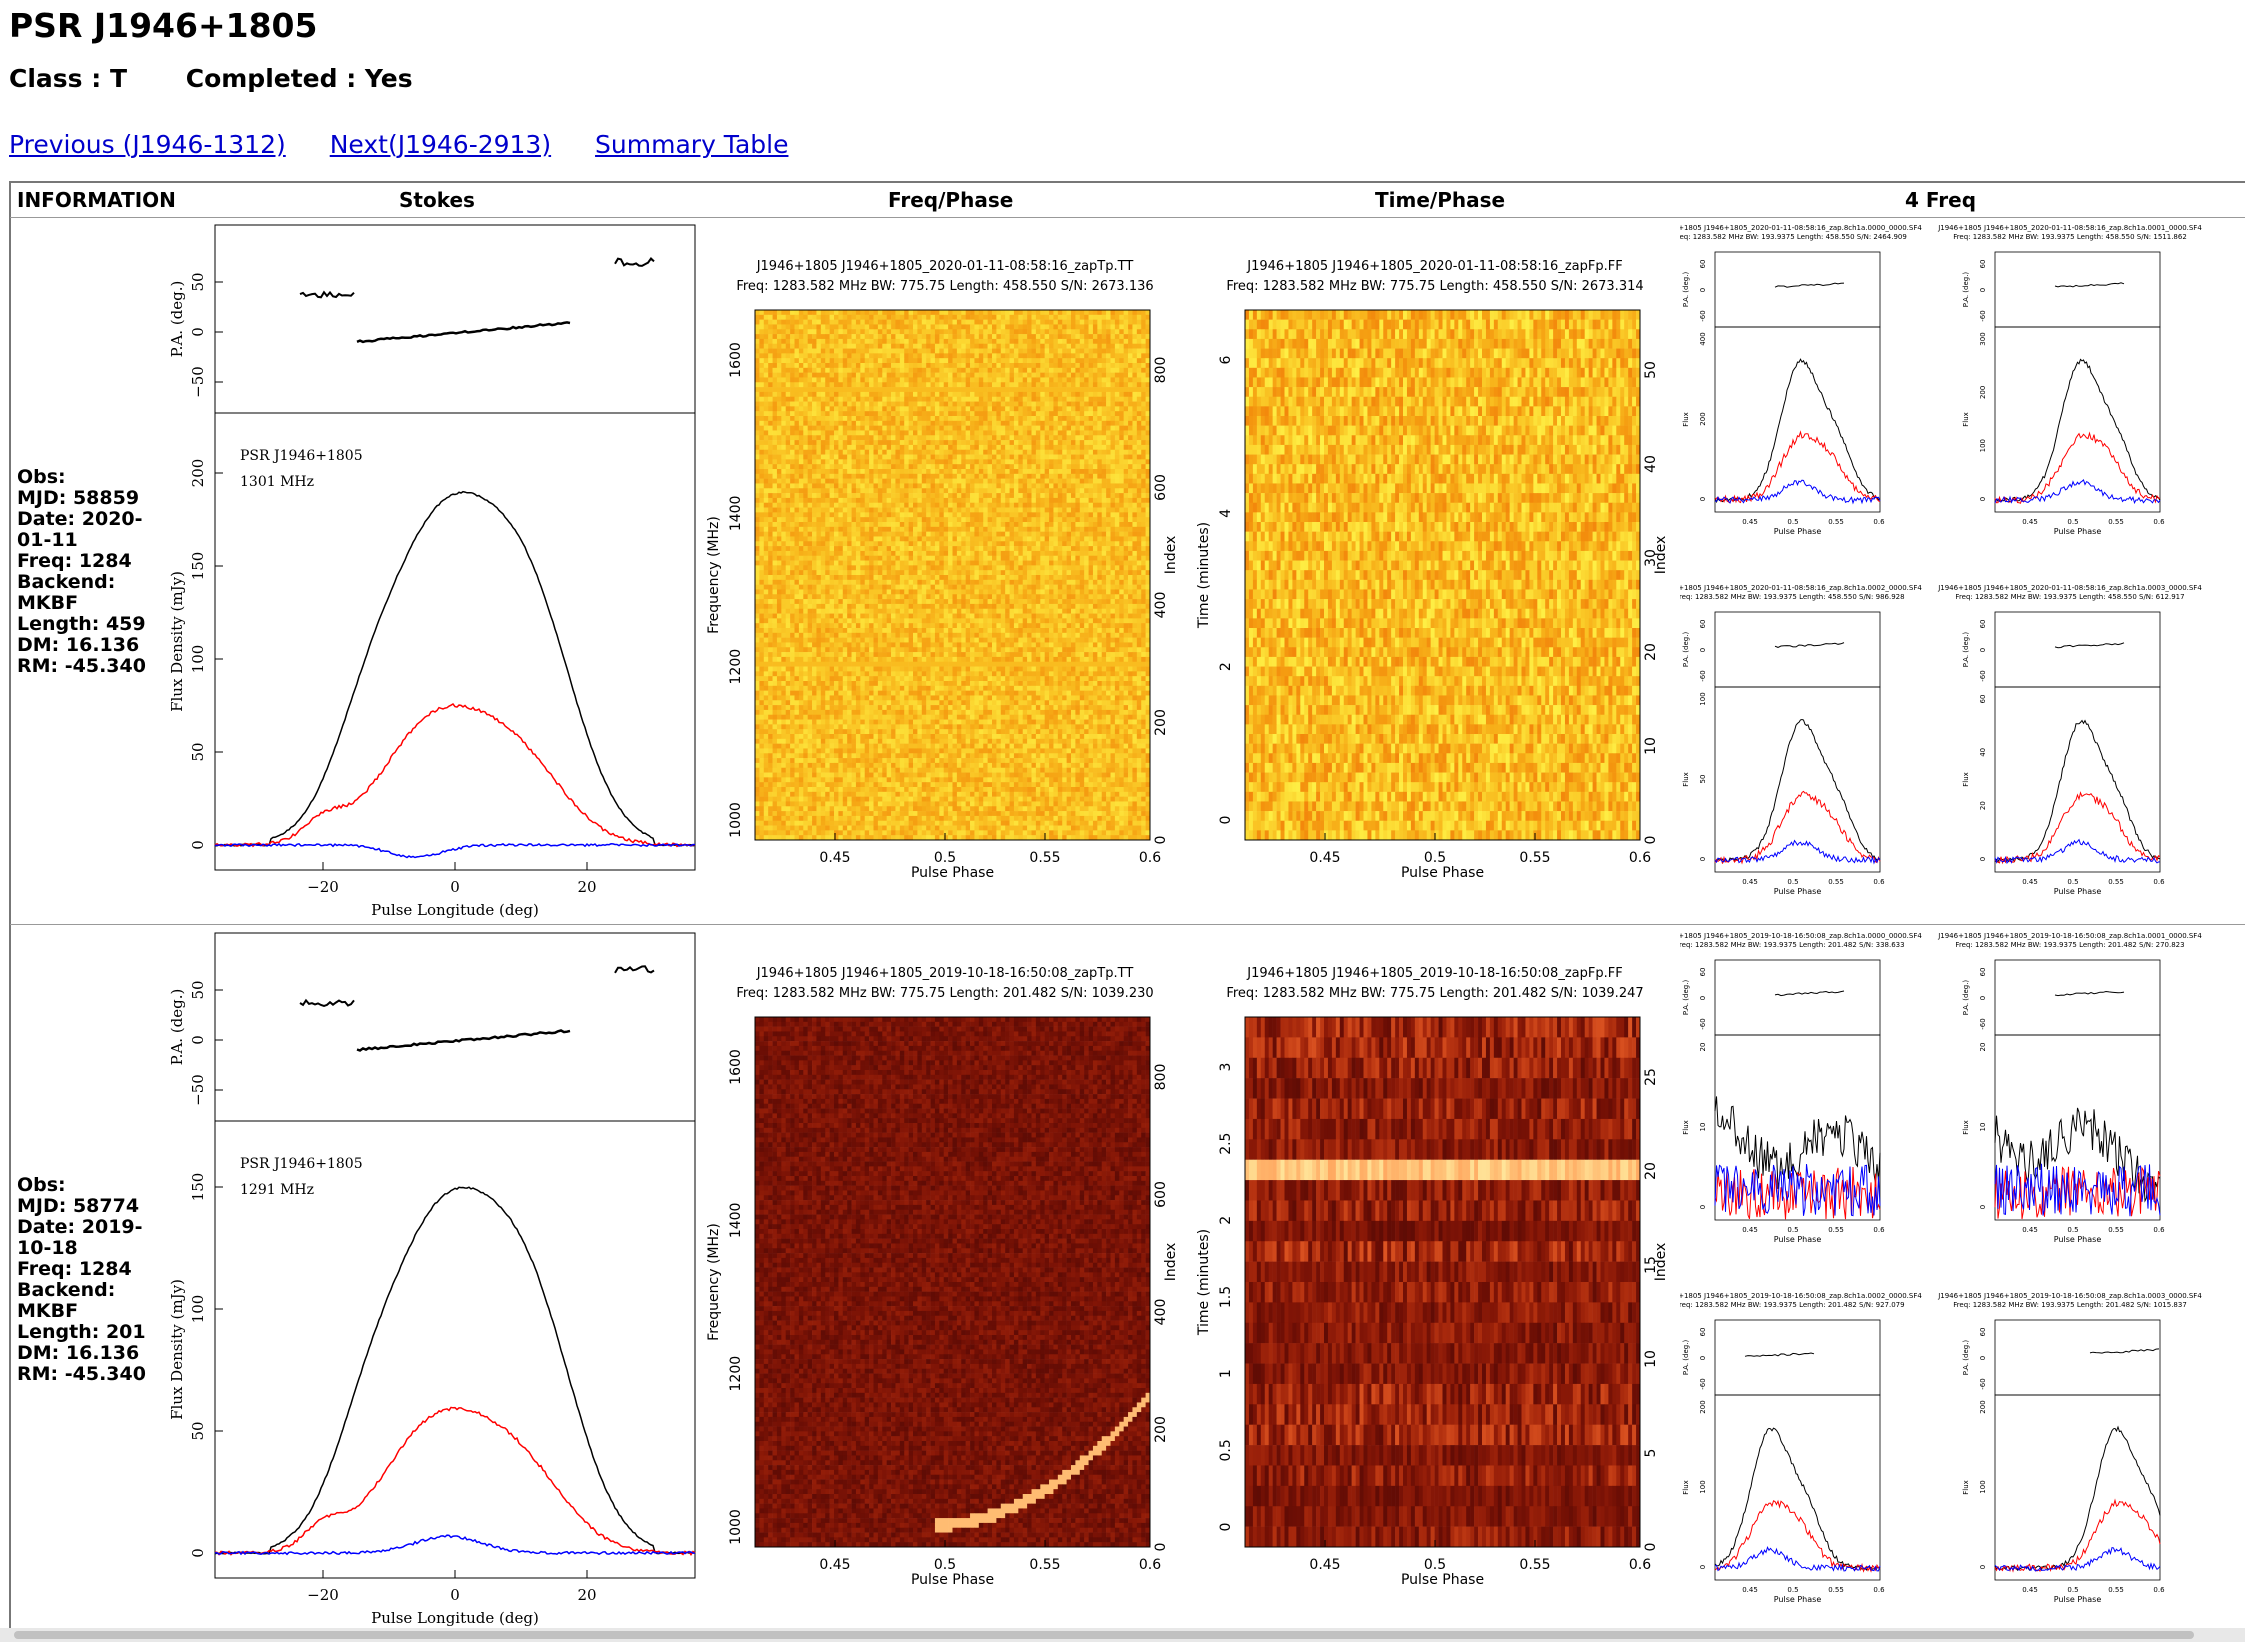 The height and width of the screenshot is (1642, 2245). What do you see at coordinates (440, 144) in the screenshot?
I see `next-pulsar-link: Next(J1946-2913)` at bounding box center [440, 144].